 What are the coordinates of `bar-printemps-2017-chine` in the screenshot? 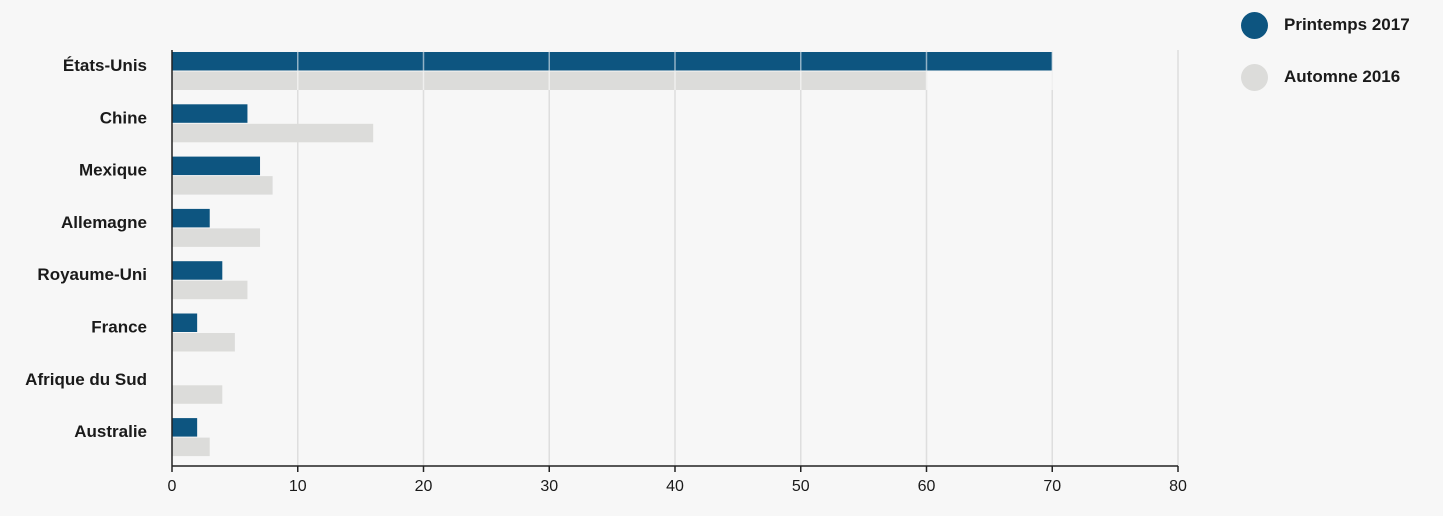 It's located at (210, 113).